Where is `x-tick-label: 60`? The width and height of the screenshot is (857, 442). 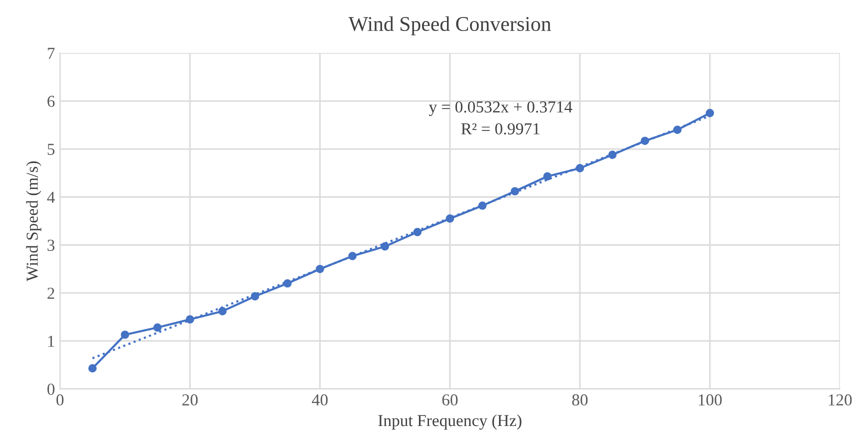
x-tick-label: 60 is located at coordinates (450, 400).